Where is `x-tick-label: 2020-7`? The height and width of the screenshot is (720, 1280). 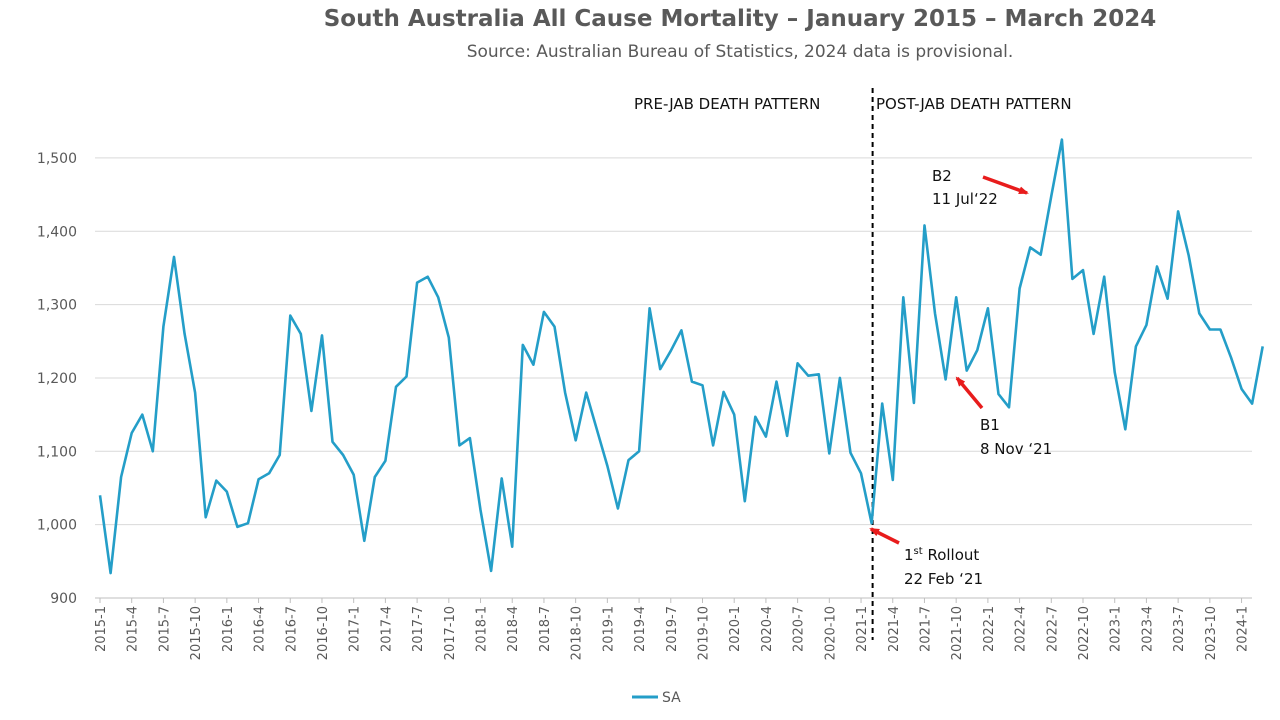
x-tick-label: 2020-7 is located at coordinates (799, 629).